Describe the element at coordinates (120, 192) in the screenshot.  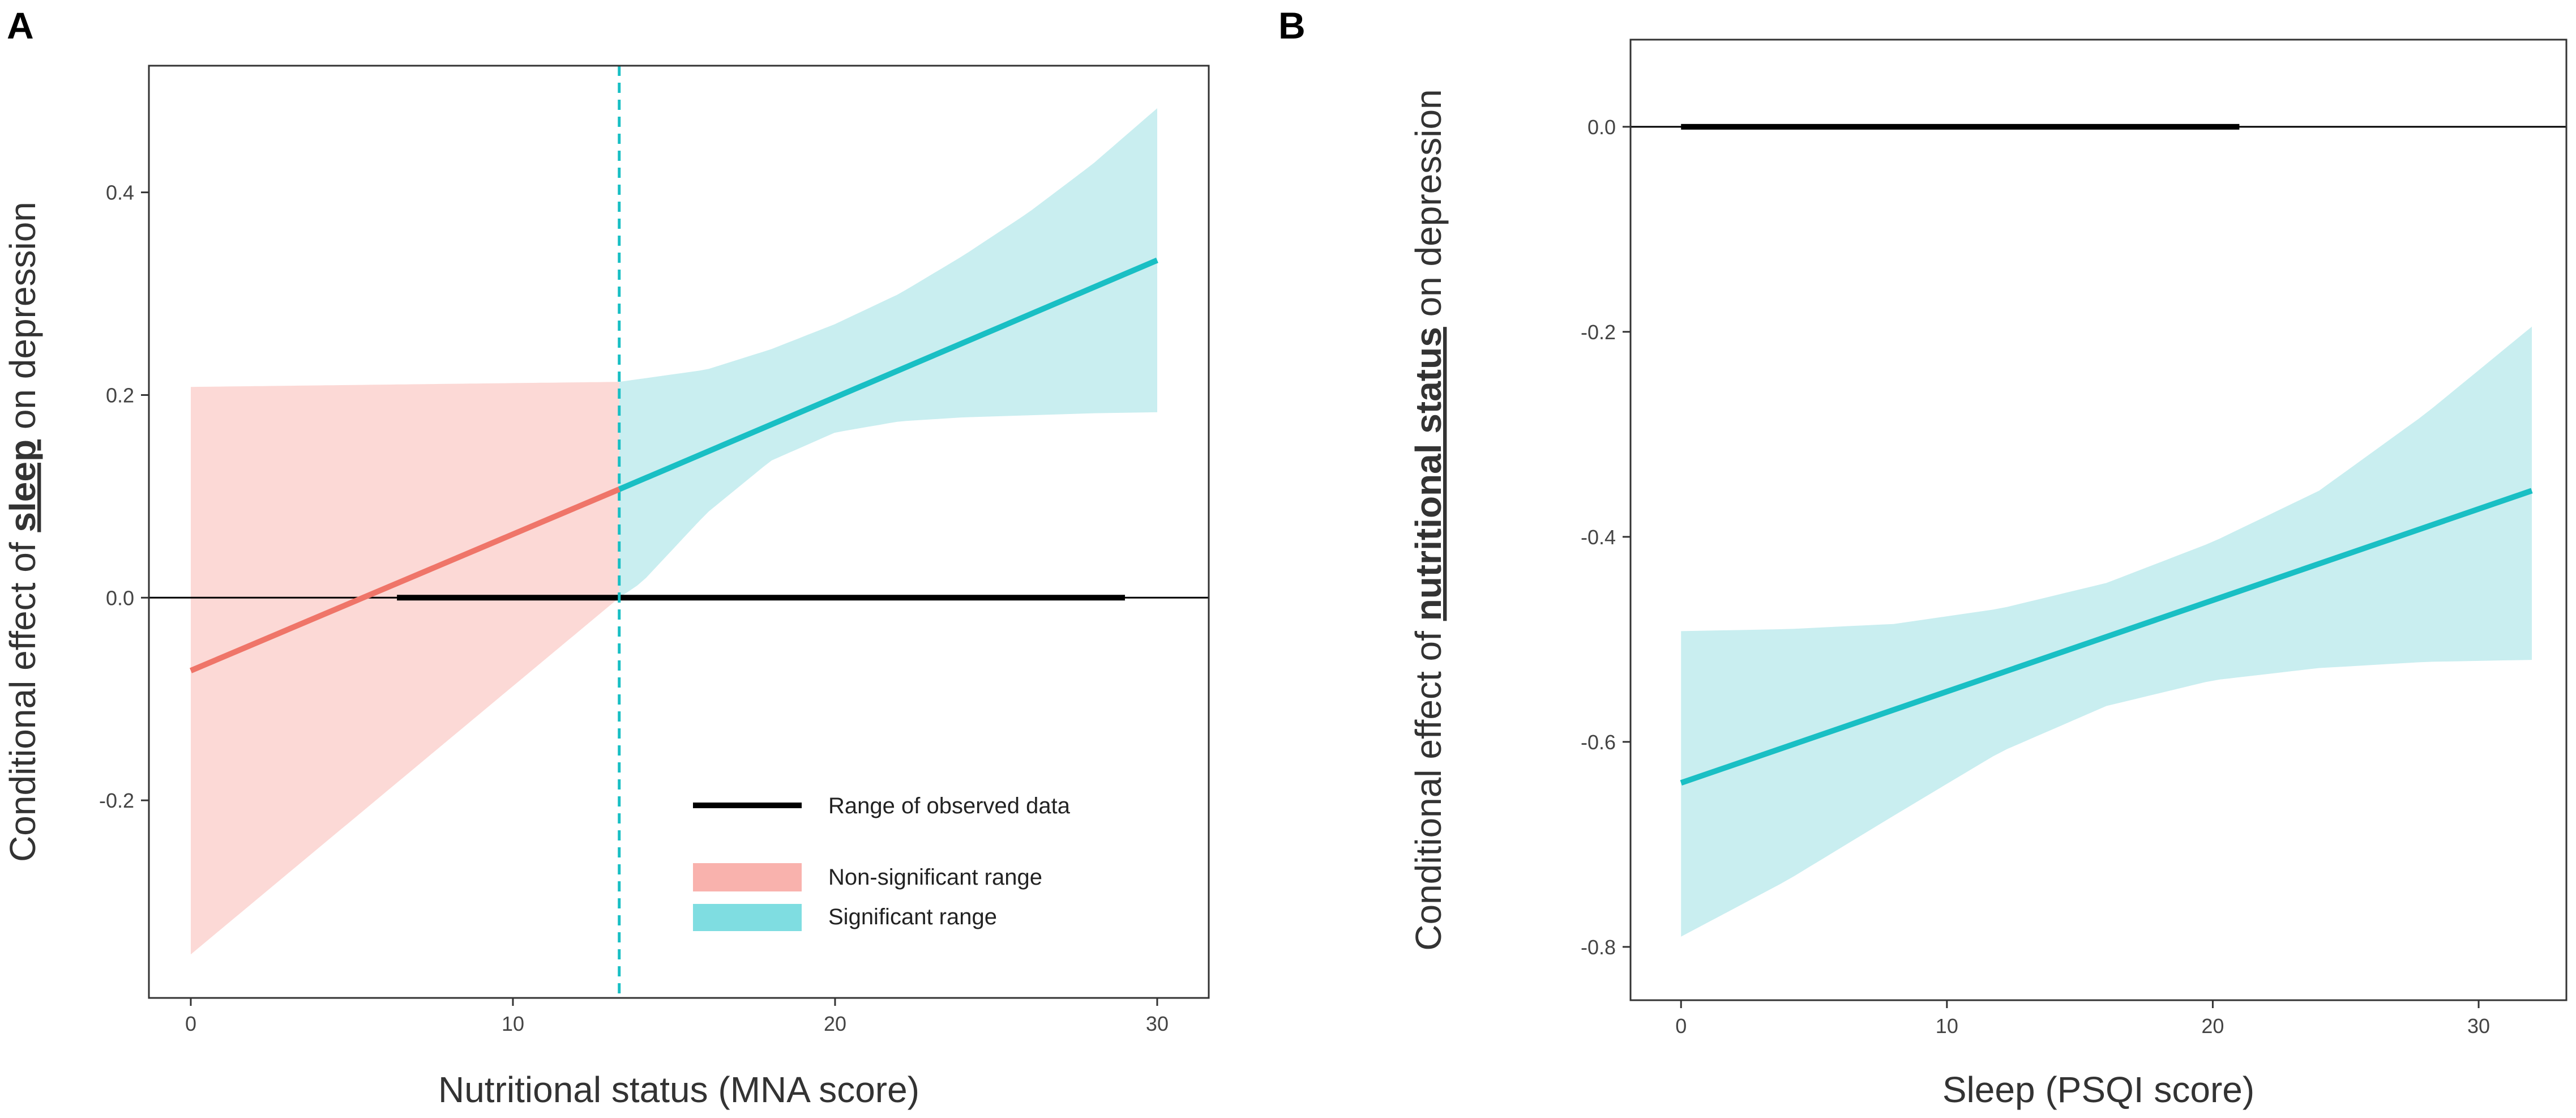
I see `y-tick-label: 0.4` at that location.